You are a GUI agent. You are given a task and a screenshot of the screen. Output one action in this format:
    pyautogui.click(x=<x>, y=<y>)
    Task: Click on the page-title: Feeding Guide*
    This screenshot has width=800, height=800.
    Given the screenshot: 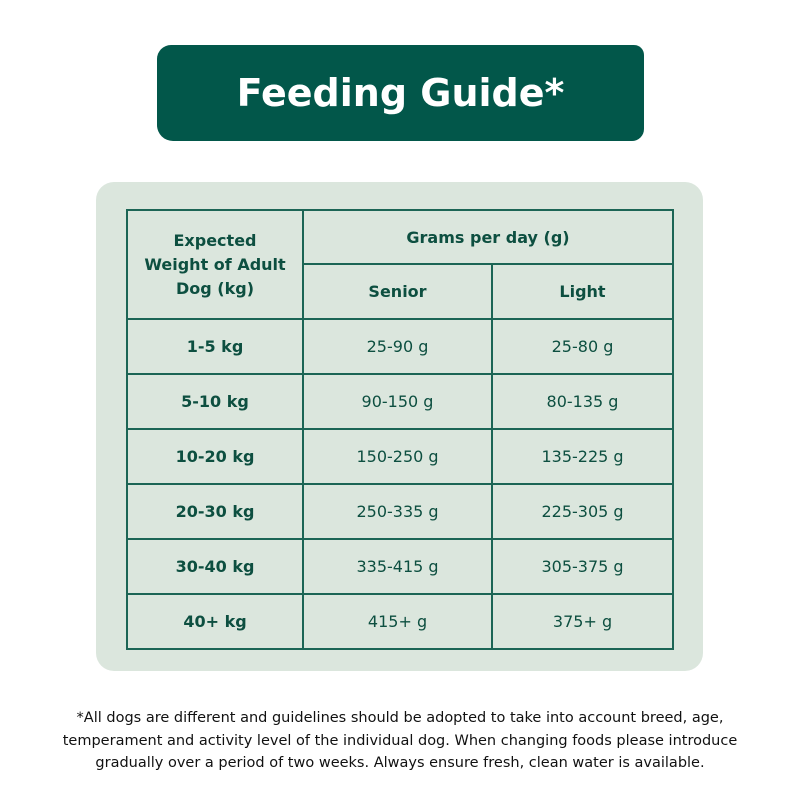 What is the action you would take?
    pyautogui.click(x=400, y=93)
    